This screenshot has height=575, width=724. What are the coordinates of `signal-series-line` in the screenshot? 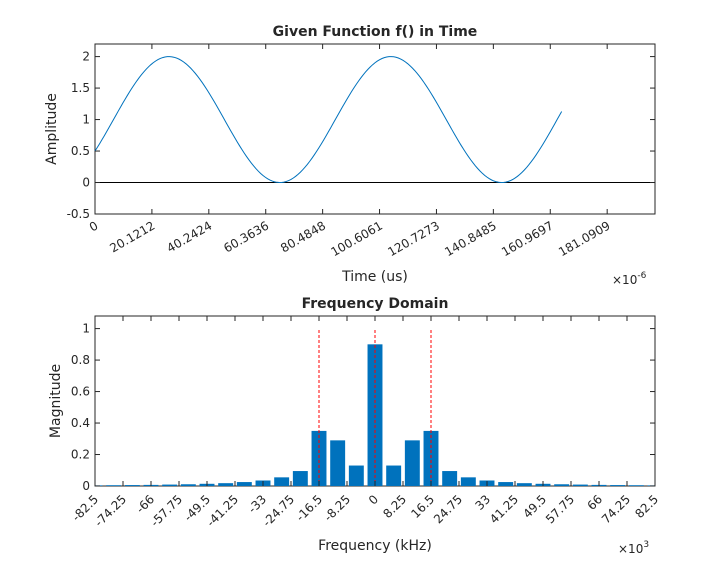 It's located at (328, 120).